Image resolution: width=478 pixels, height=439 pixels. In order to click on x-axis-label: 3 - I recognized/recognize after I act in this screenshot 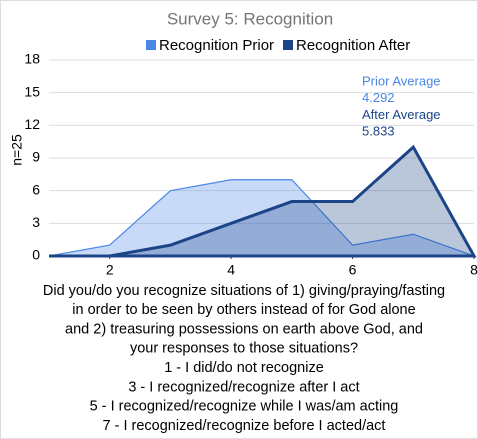, I will do `click(243, 387)`.